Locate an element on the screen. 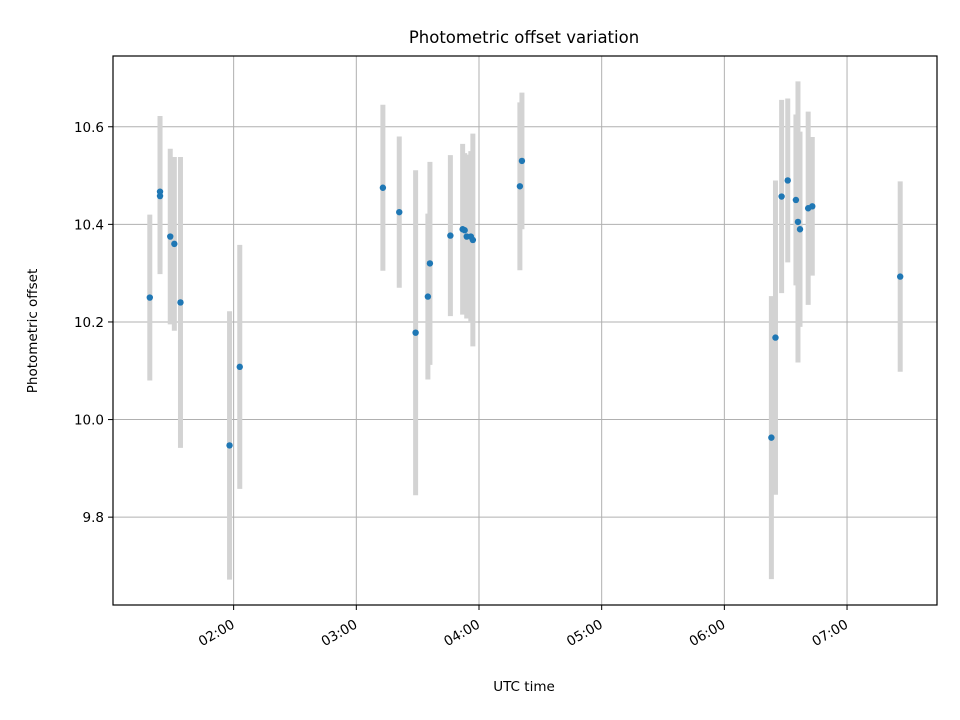 The height and width of the screenshot is (720, 960). y-tick-label: 10.6 is located at coordinates (89, 128).